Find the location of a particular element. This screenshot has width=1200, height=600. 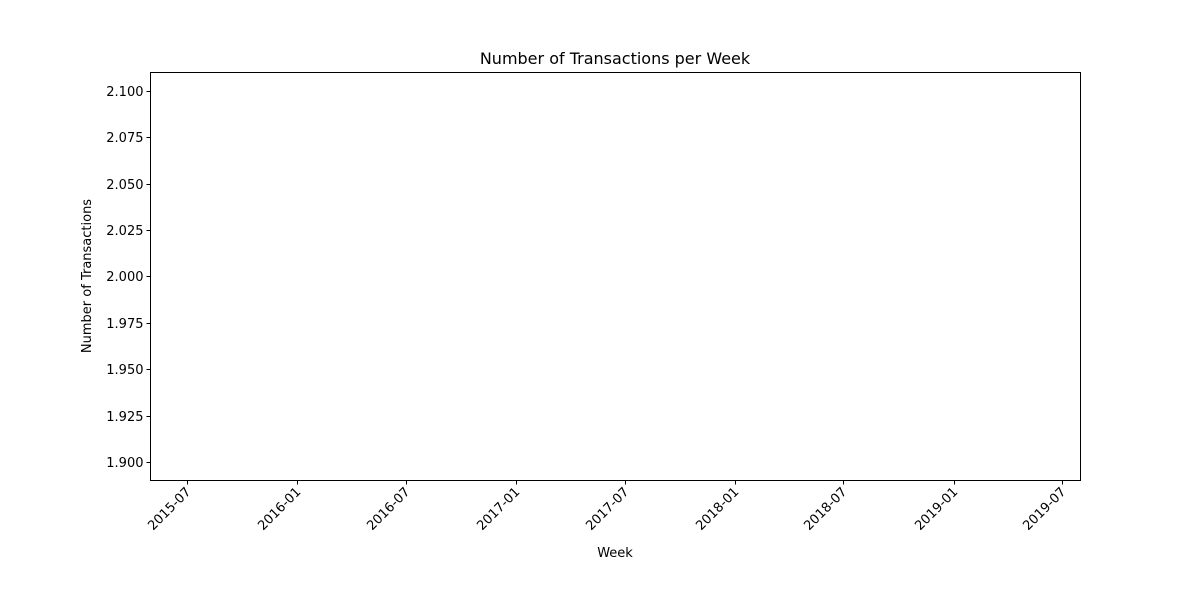

y-tick-label: 1.950 is located at coordinates (124, 370).